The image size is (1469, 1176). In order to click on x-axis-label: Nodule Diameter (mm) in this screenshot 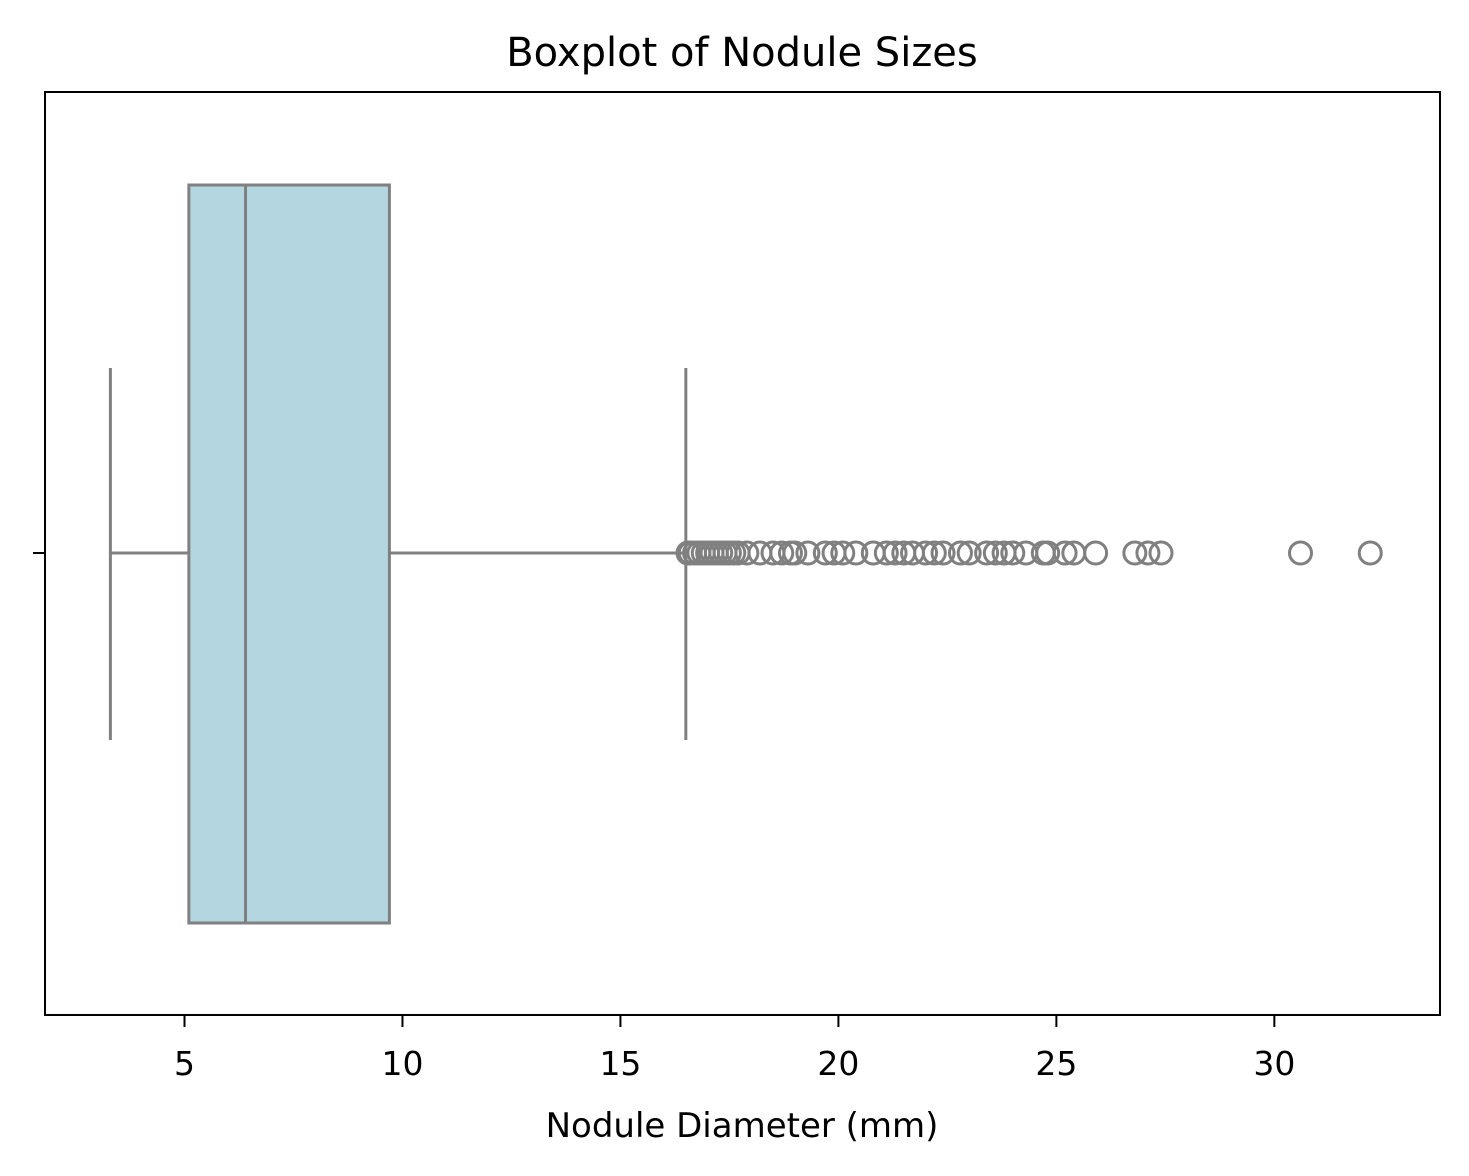, I will do `click(742, 1126)`.